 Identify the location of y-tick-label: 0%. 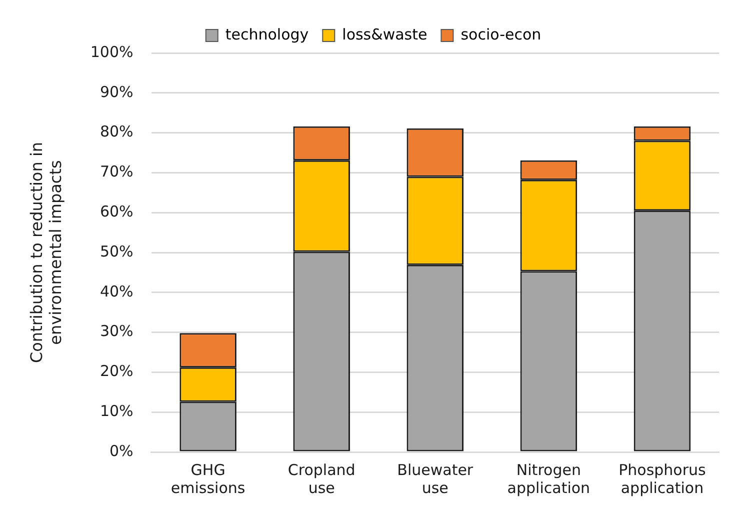
(121, 451).